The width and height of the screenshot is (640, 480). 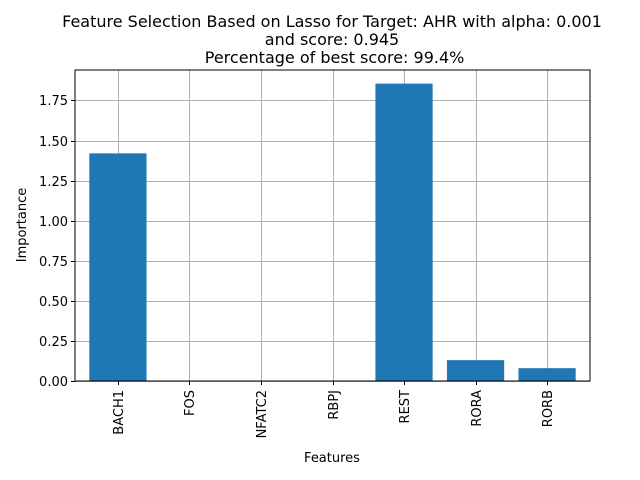 I want to click on x-tick-label: REST, so click(x=405, y=406).